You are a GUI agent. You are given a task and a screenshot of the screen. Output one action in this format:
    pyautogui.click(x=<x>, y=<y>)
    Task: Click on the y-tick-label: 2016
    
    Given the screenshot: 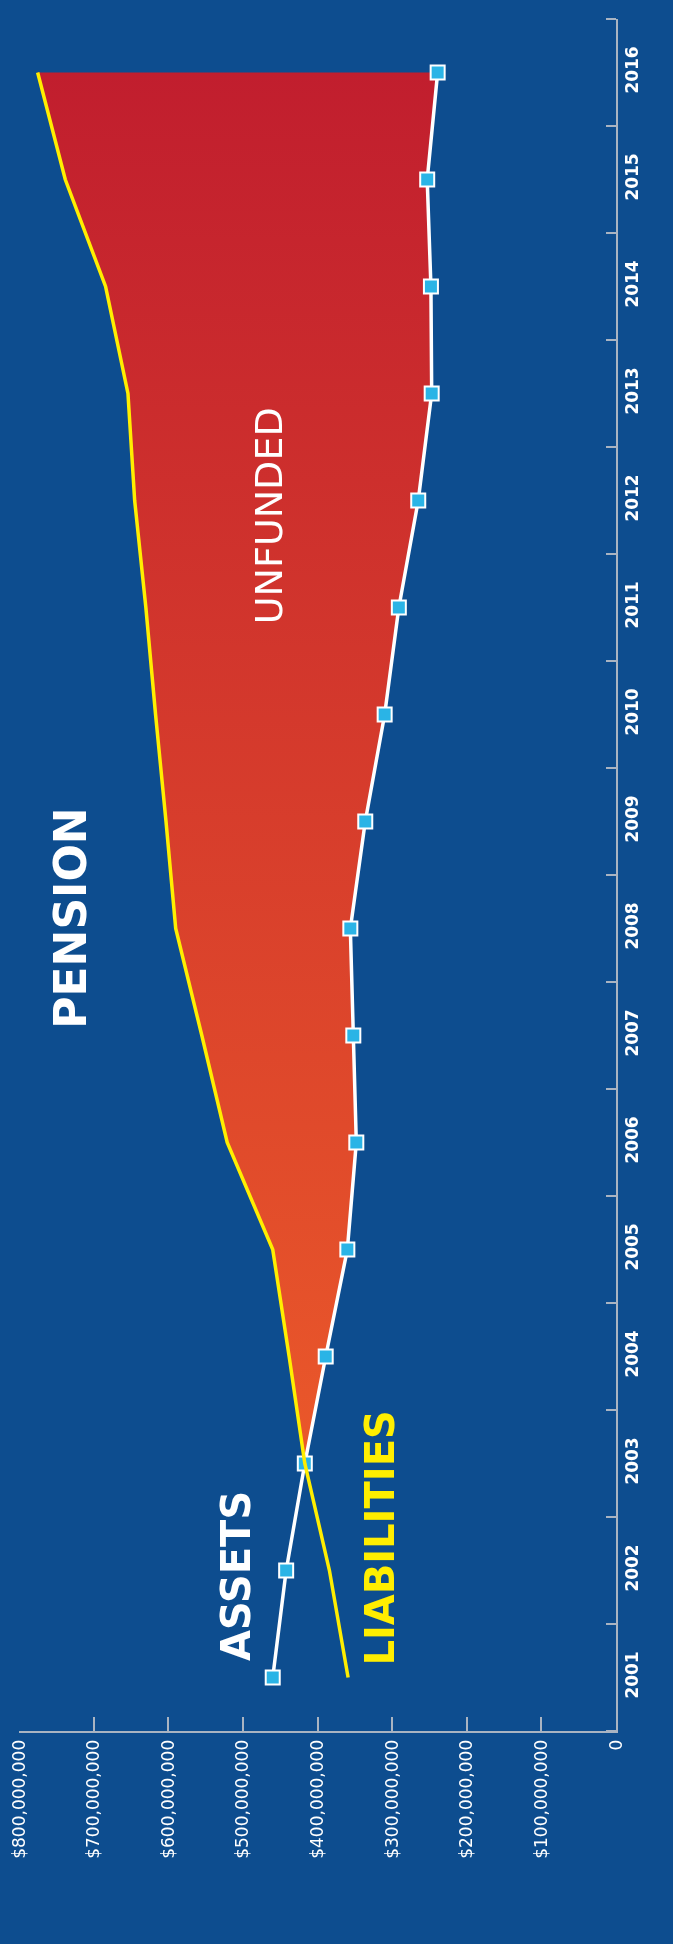 What is the action you would take?
    pyautogui.click(x=632, y=70)
    